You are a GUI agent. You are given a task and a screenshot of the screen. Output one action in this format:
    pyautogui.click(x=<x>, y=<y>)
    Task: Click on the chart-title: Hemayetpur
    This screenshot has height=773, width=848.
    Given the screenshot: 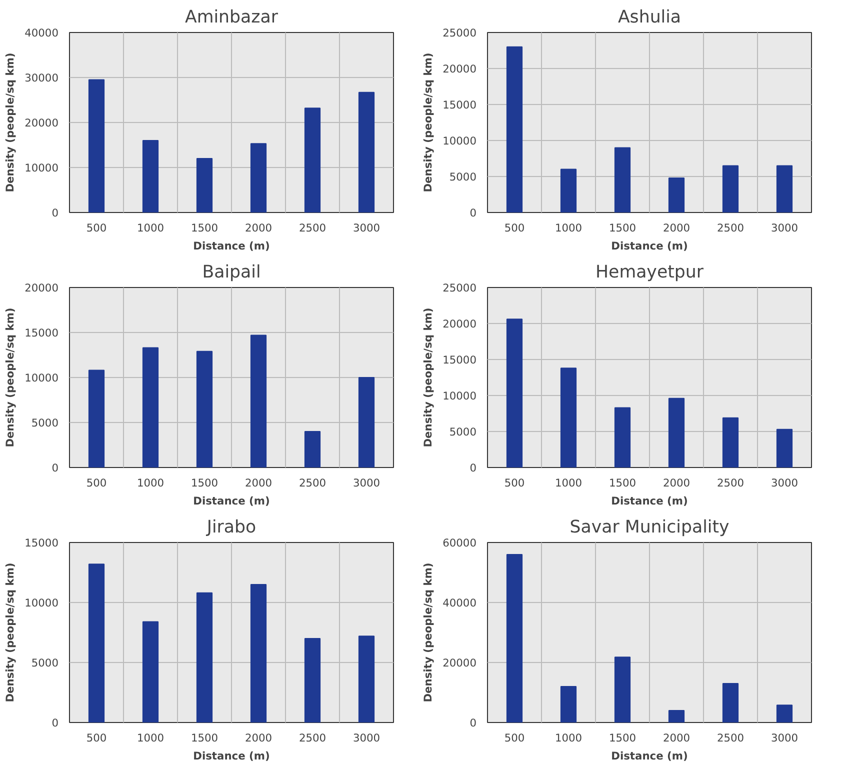 What is the action you would take?
    pyautogui.click(x=650, y=272)
    